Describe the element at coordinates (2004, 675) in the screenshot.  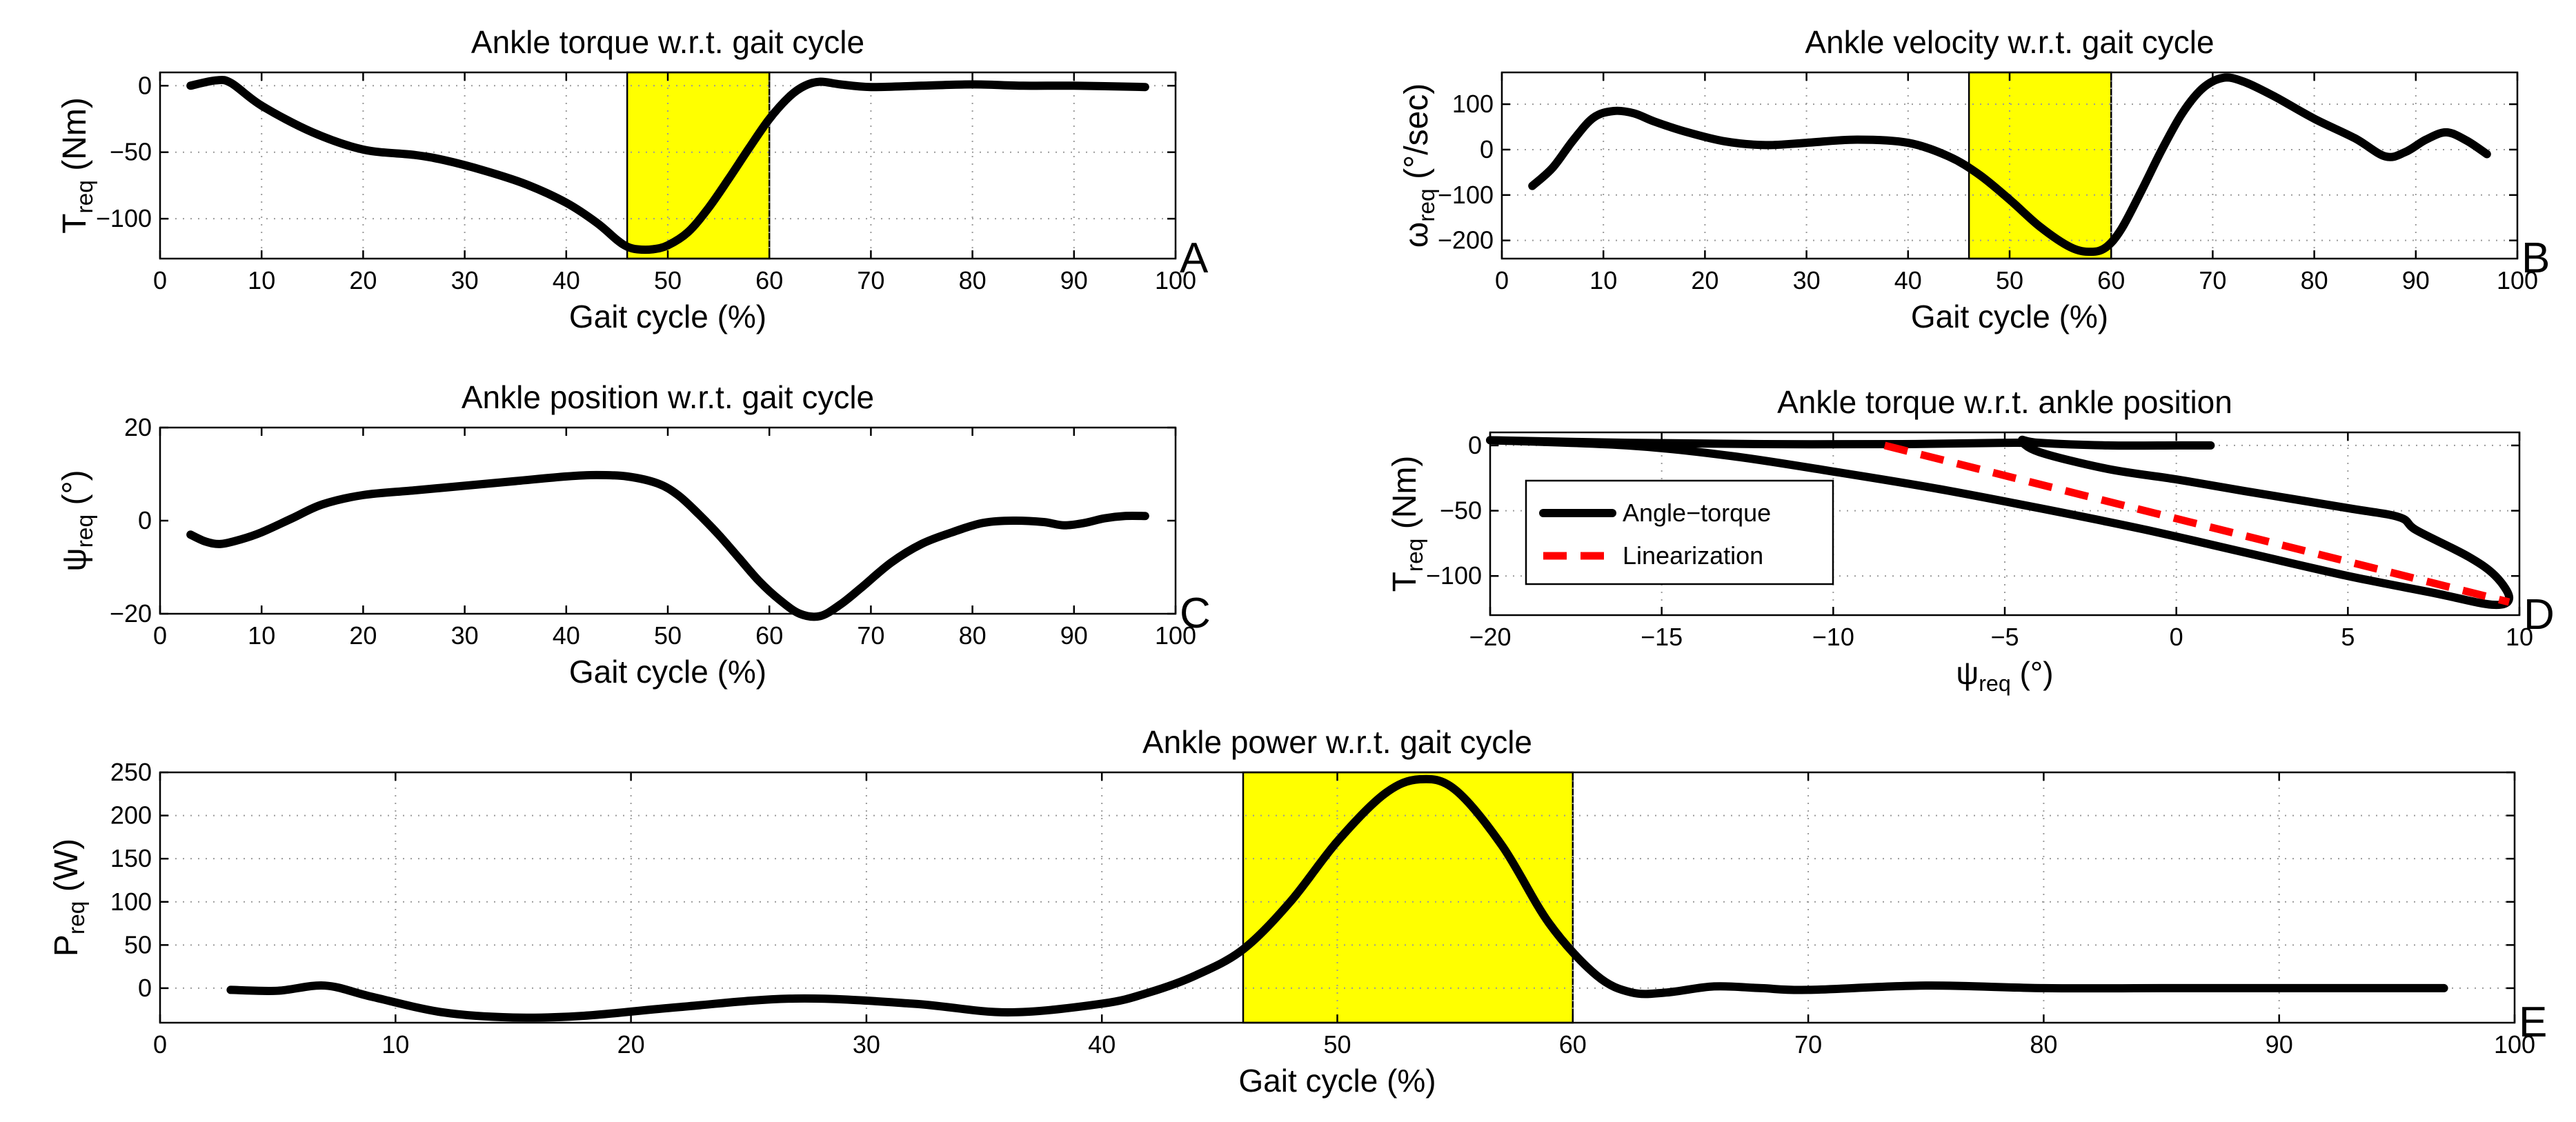
I see `x-axis-label: ψreq (°)` at that location.